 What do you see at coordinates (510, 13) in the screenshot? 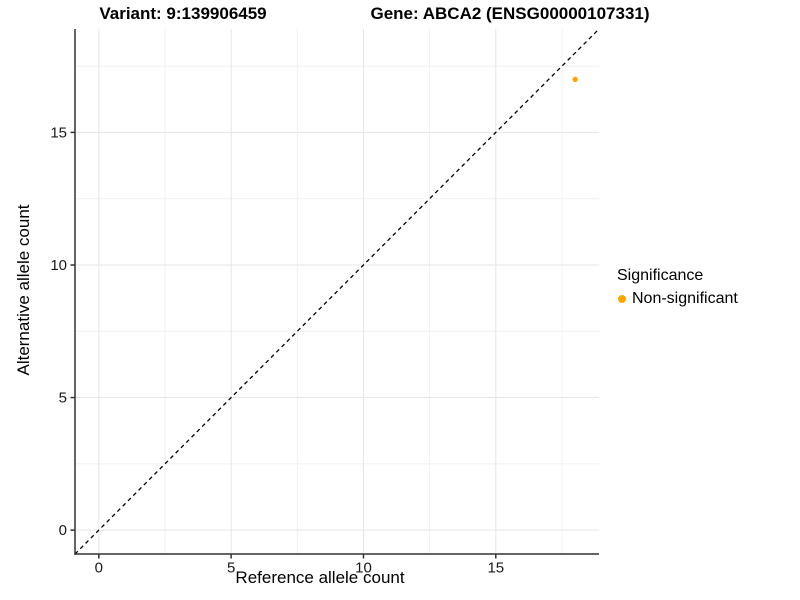
I see `plot-title-gene: Gene: ABCA2 (ENSG00000107331)` at bounding box center [510, 13].